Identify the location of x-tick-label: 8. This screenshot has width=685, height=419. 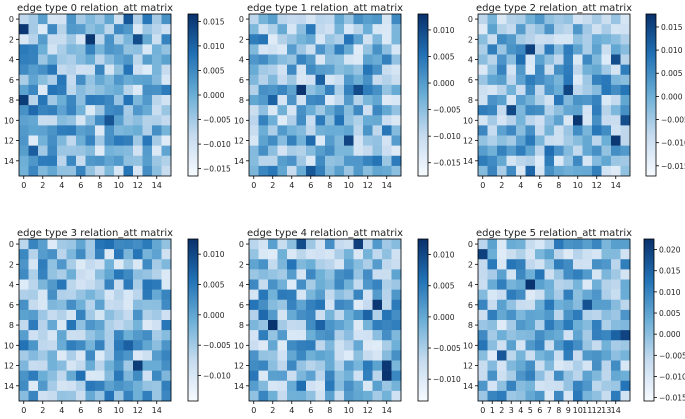
(99, 410).